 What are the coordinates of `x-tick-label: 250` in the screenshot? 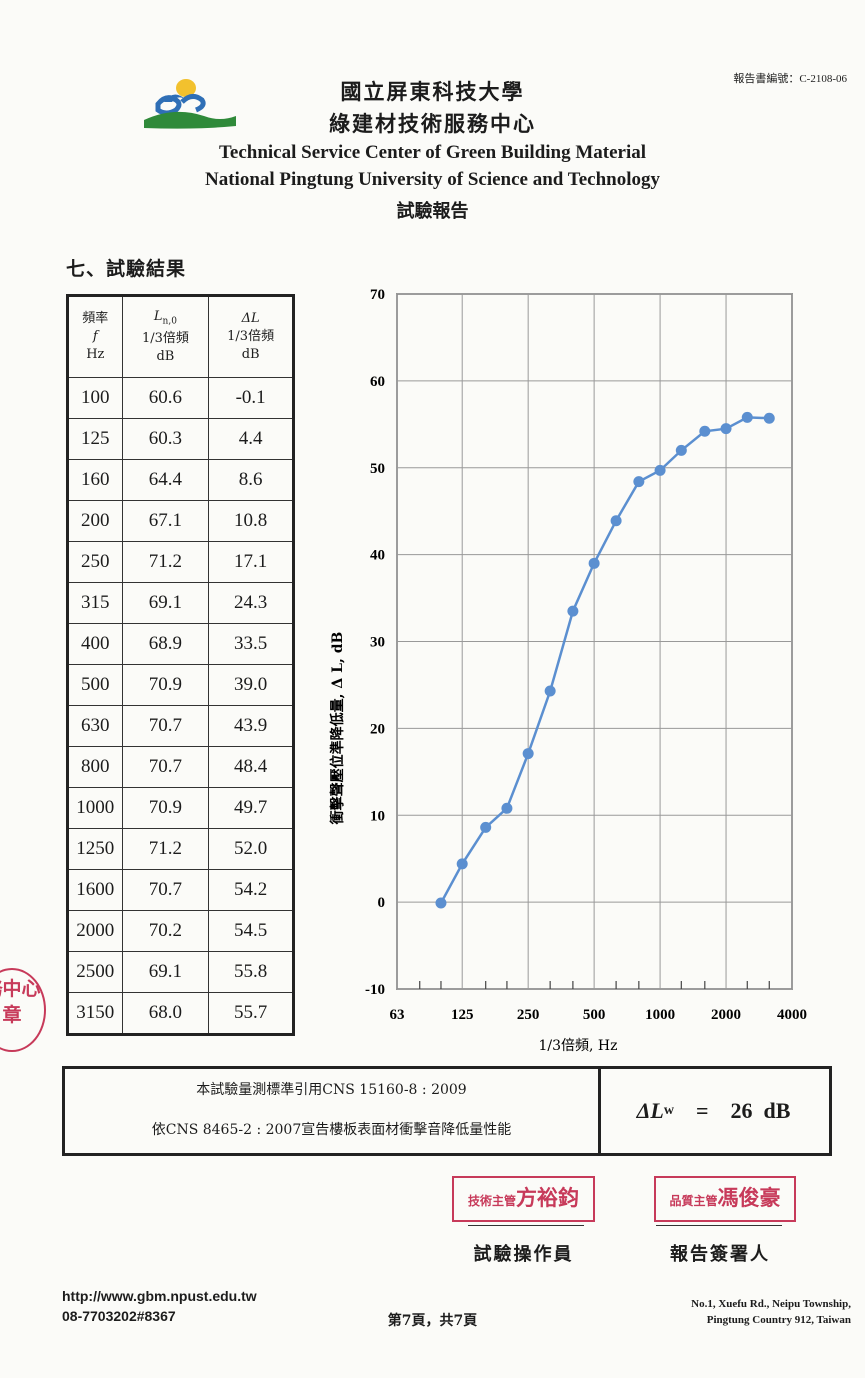 It's located at (528, 1015).